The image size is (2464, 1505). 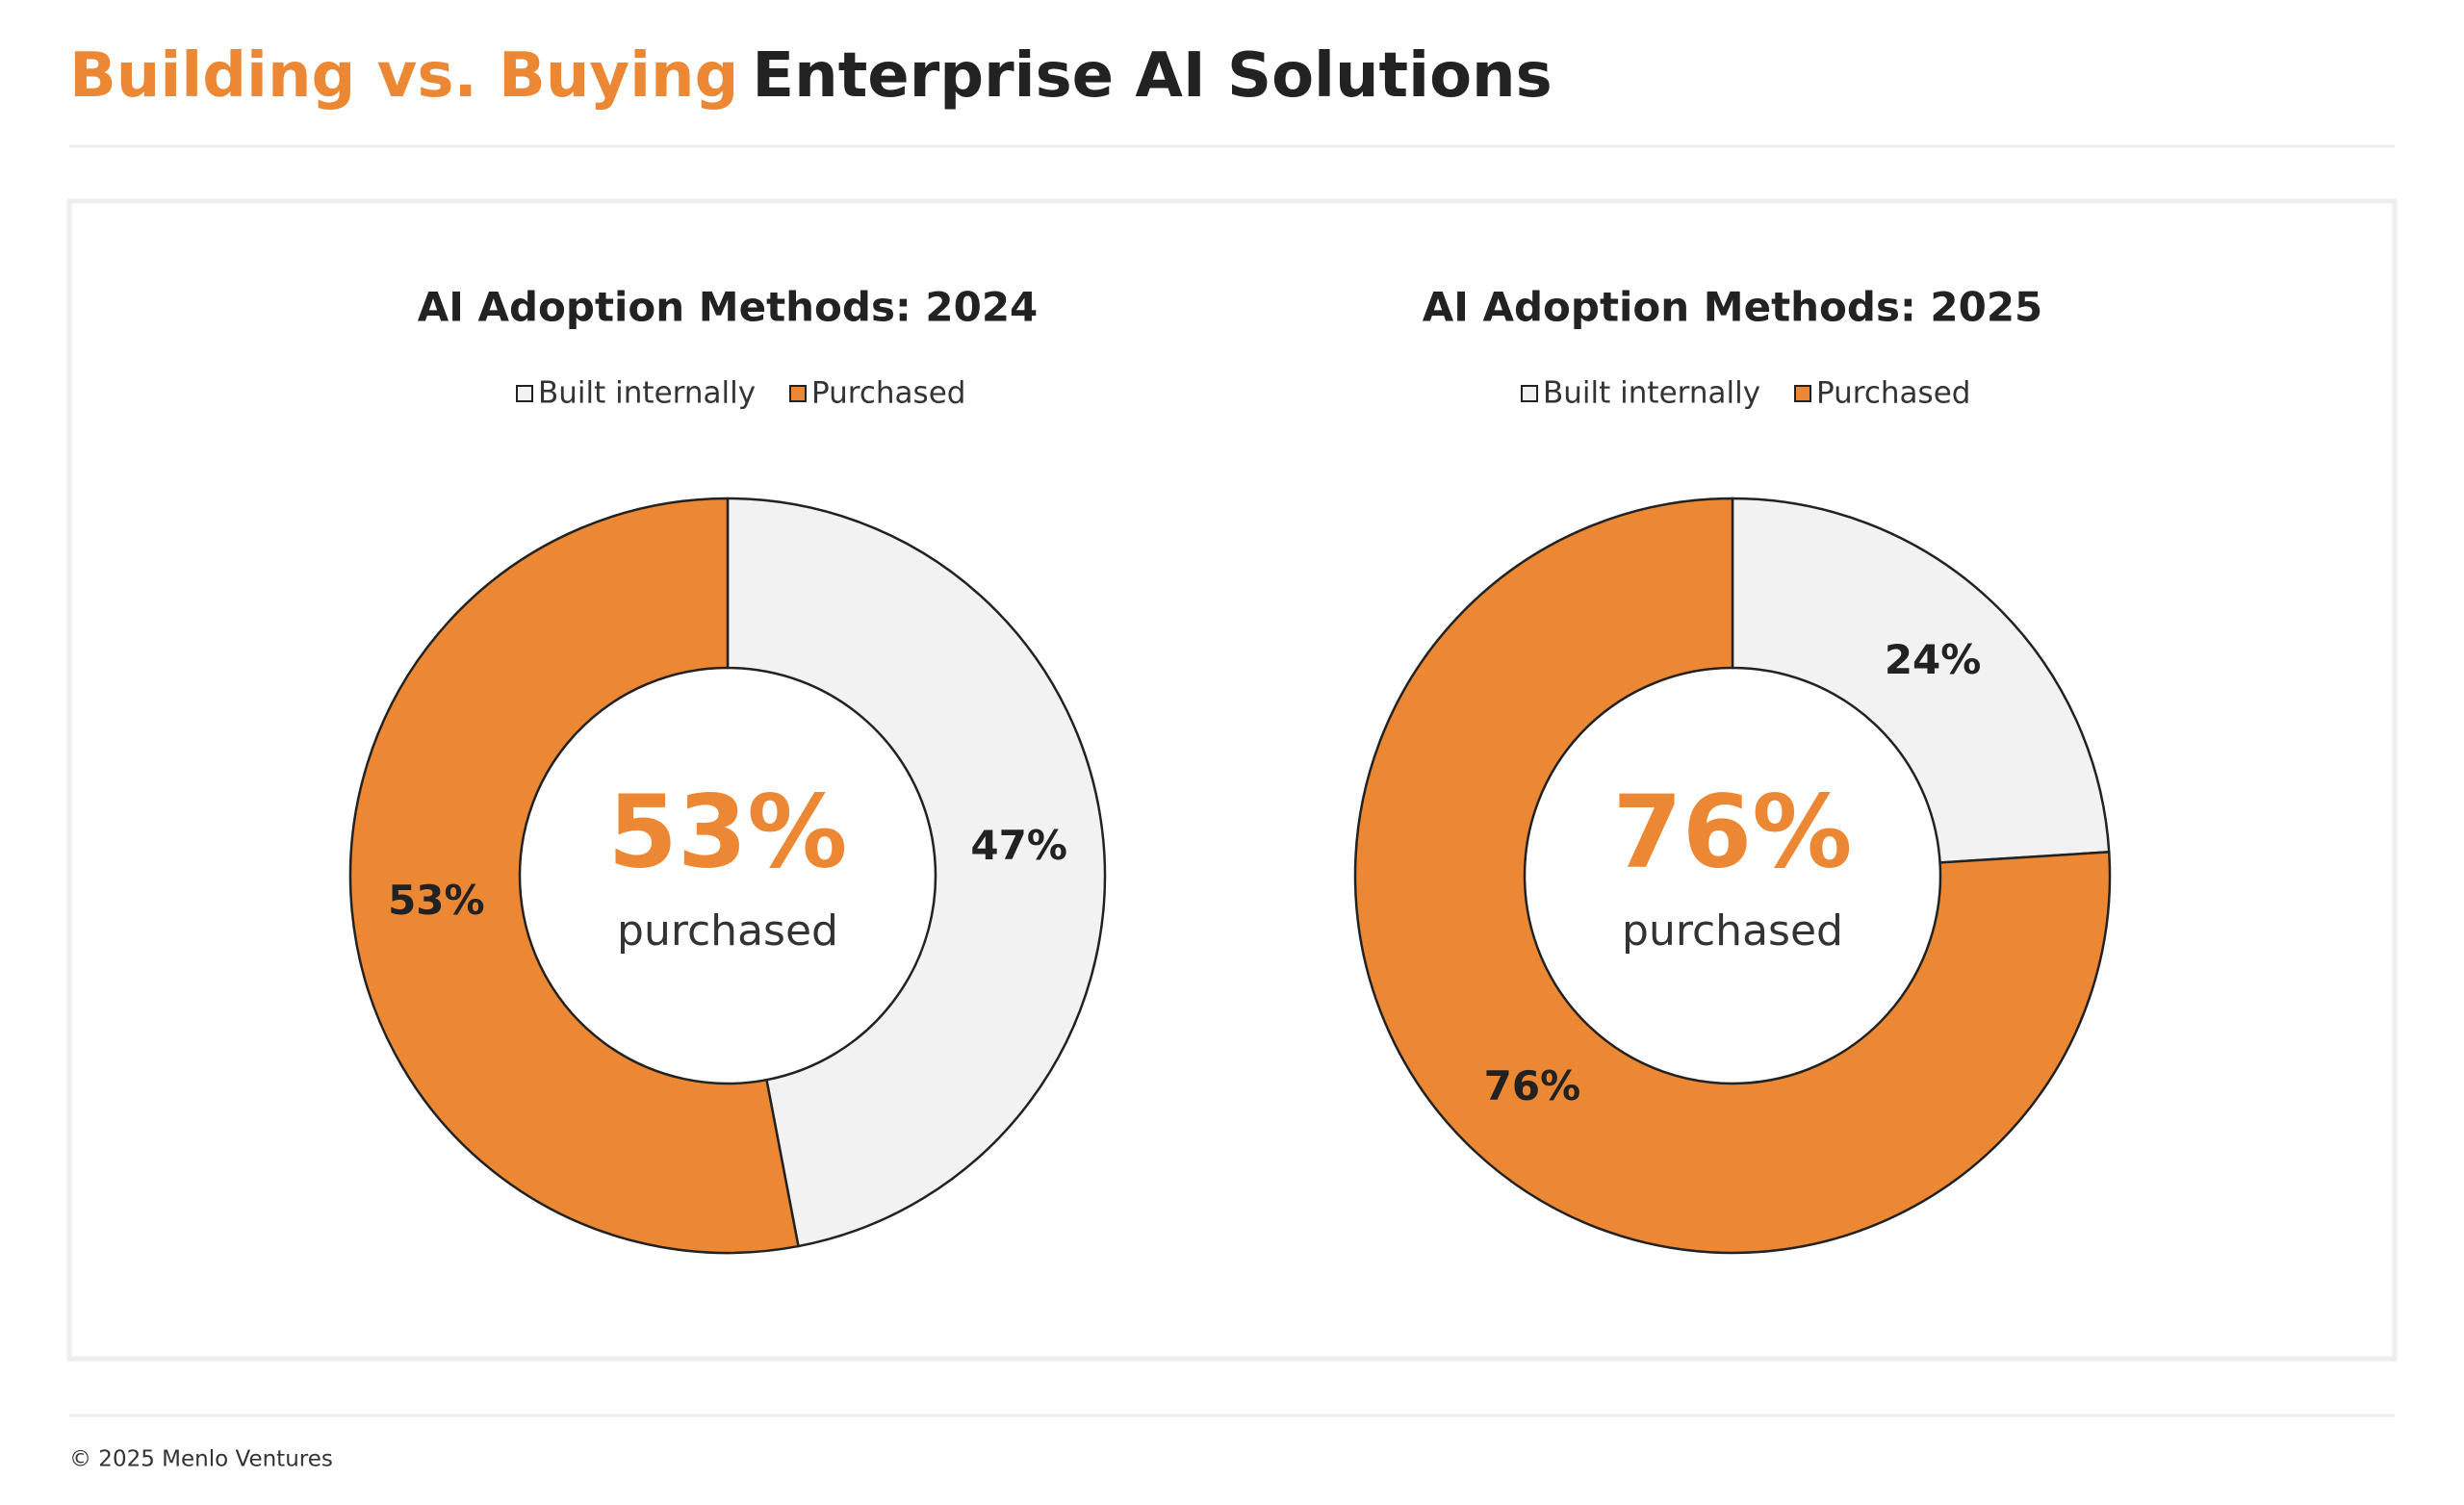 I want to click on title-highlight: Building vs. Buying, so click(x=403, y=76).